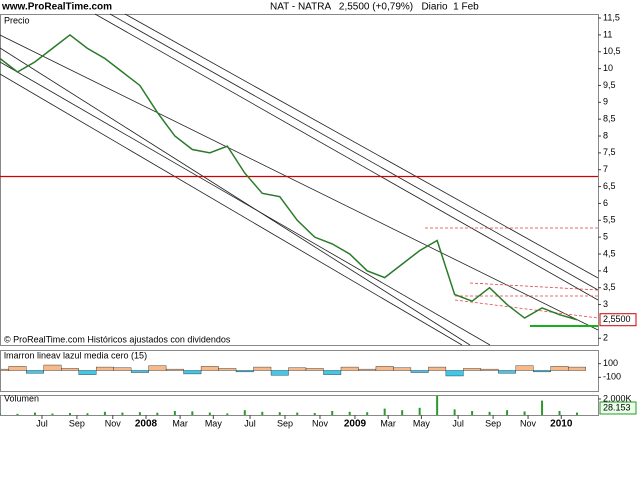 The height and width of the screenshot is (480, 640). I want to click on x-tick-label: Jul, so click(250, 423).